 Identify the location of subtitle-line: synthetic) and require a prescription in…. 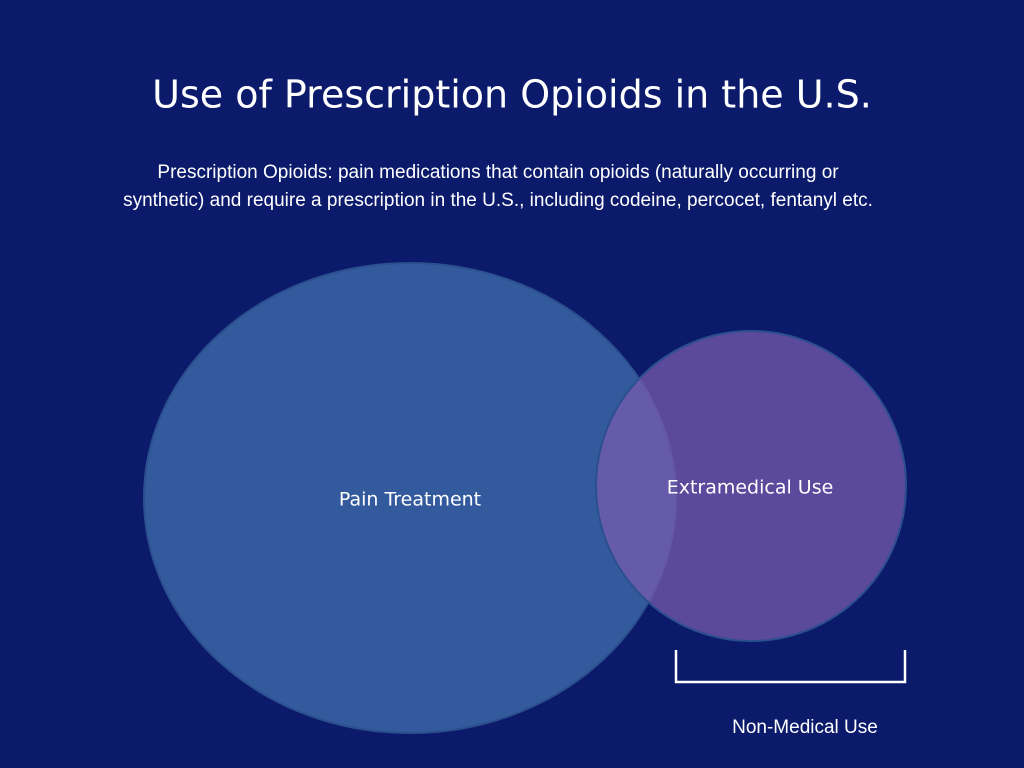
(498, 200).